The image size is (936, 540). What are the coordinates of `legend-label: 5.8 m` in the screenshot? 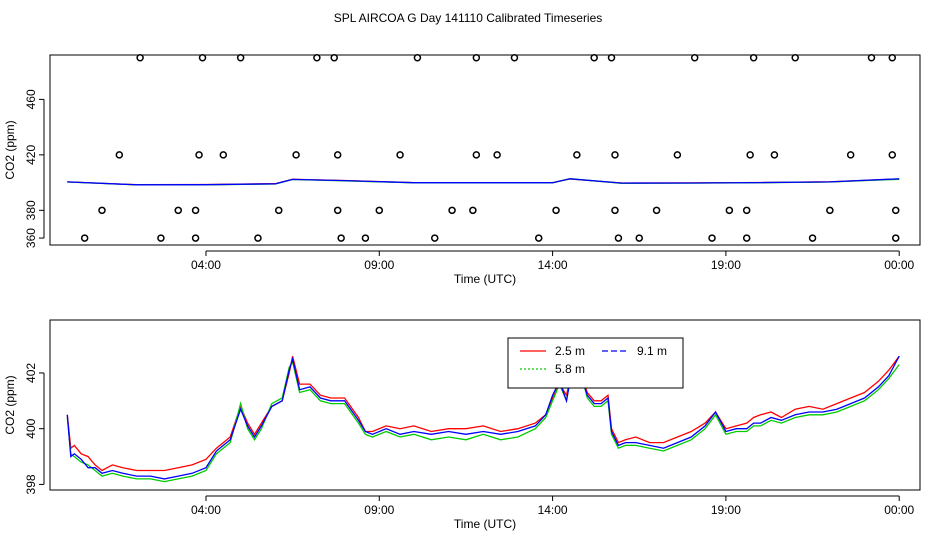 It's located at (570, 369).